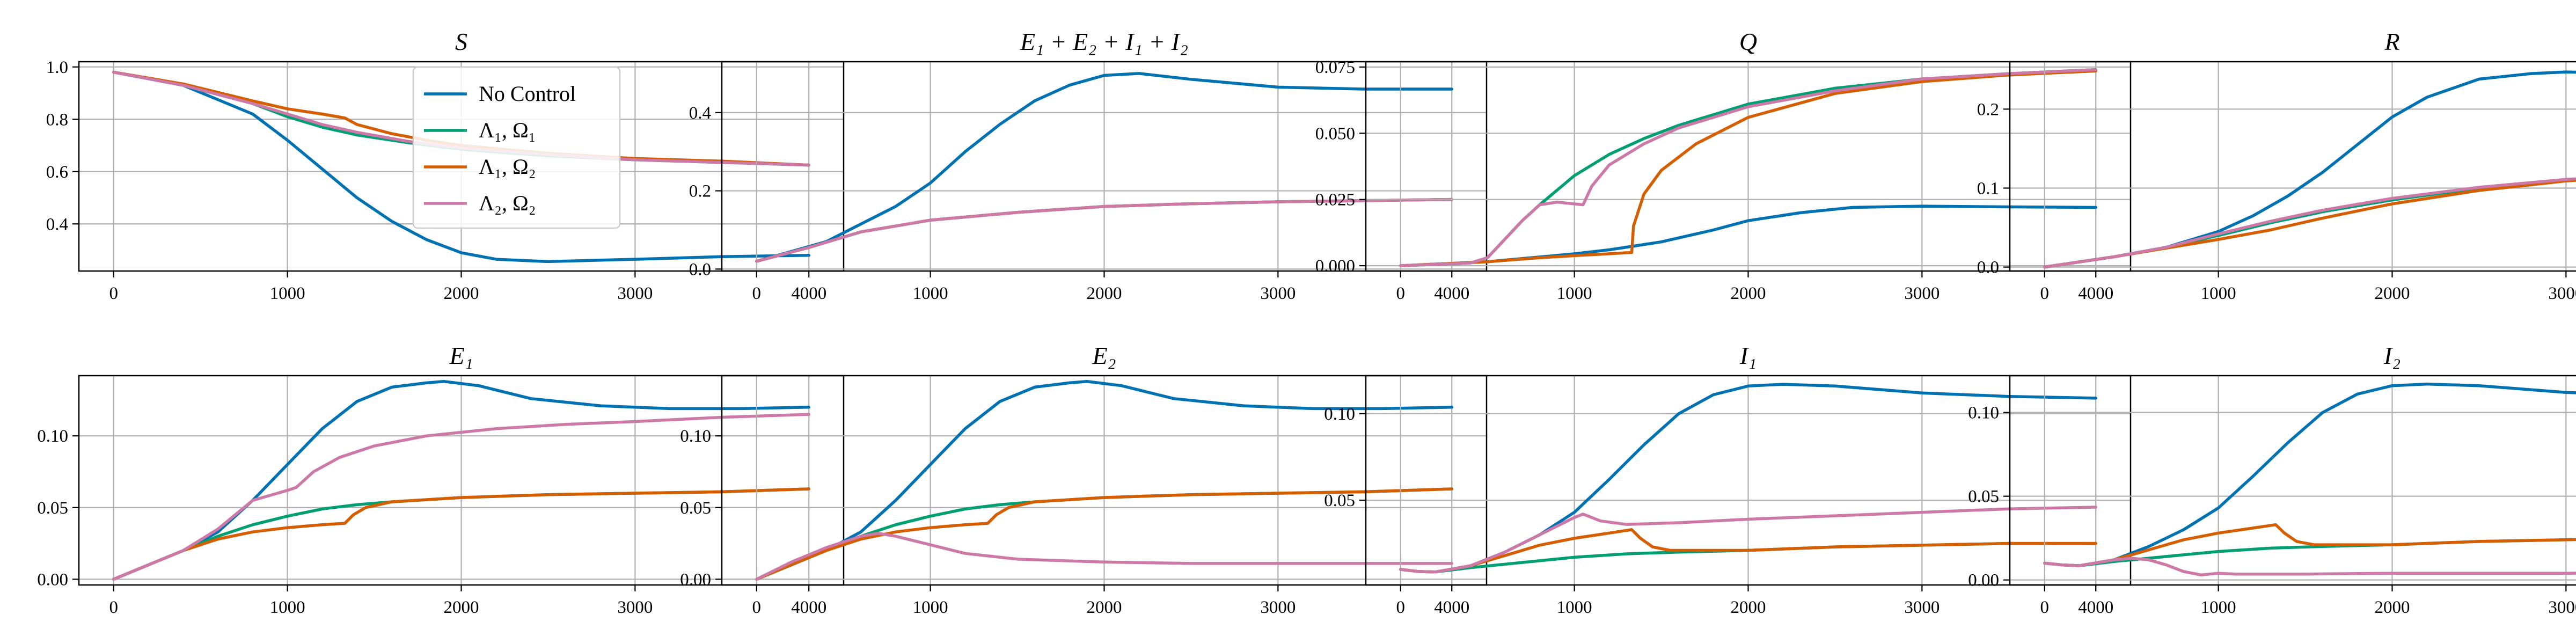 This screenshot has width=2576, height=644. I want to click on subplot-7: 0 1000 2000 3000 4000 0.05 0.10 I₁, so click(1728, 479).